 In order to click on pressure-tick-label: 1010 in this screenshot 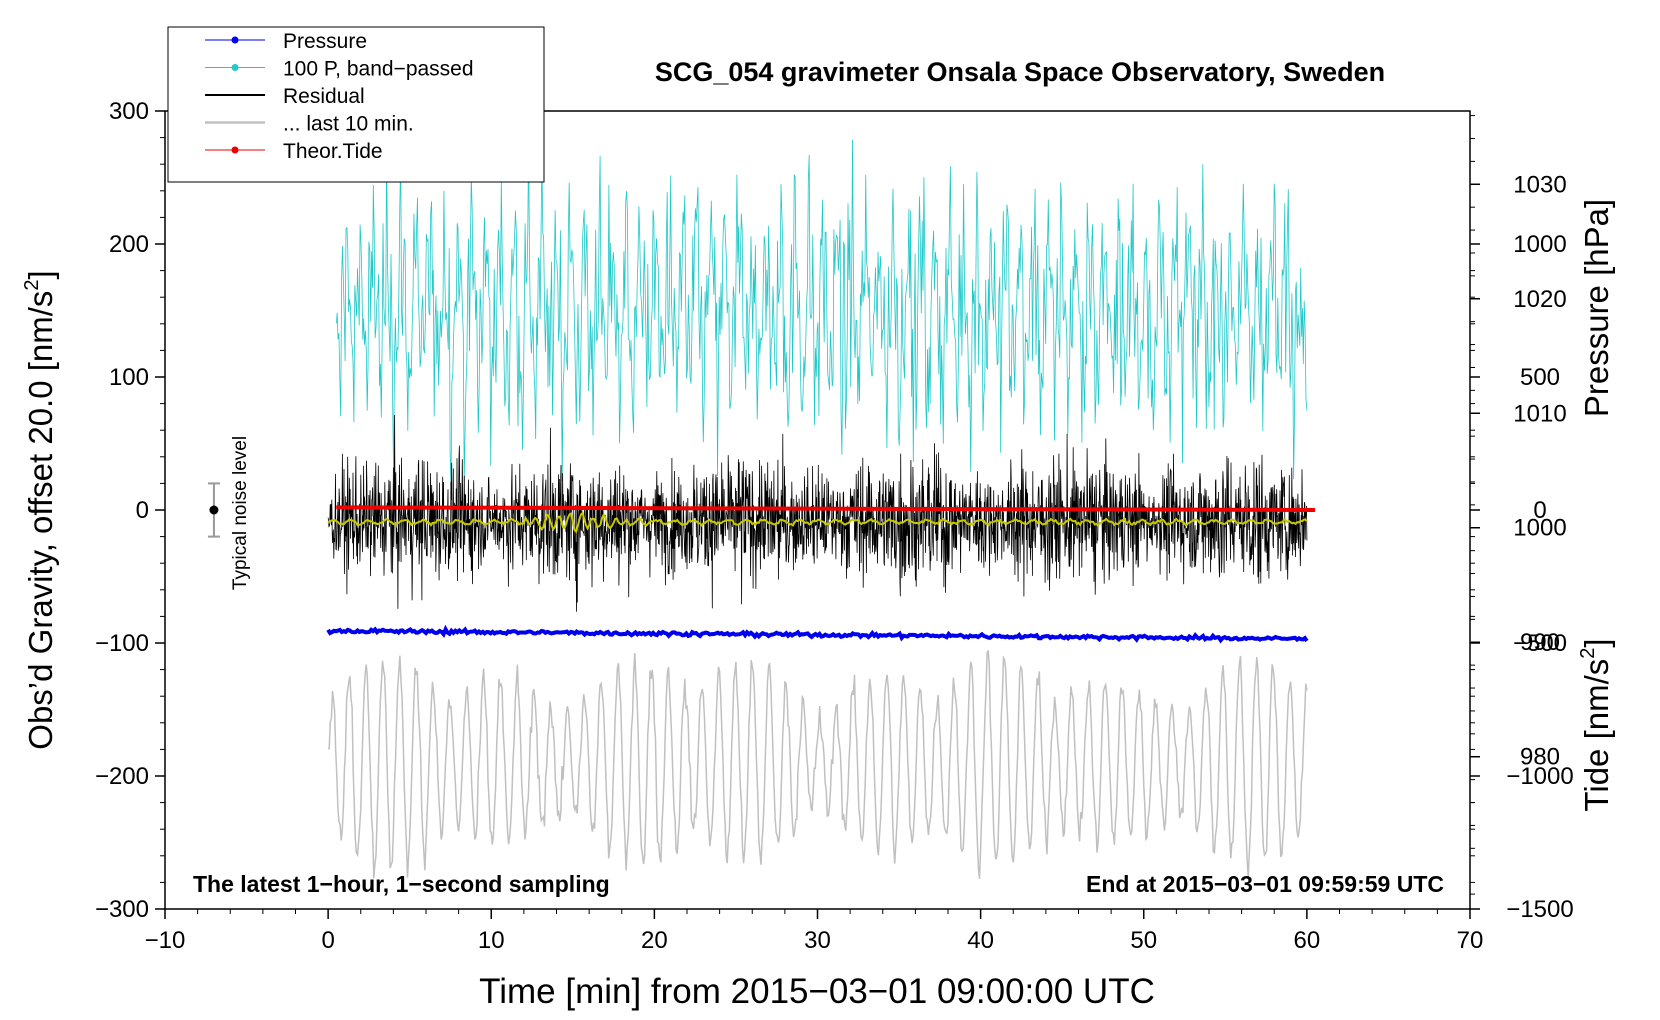, I will do `click(1539, 413)`.